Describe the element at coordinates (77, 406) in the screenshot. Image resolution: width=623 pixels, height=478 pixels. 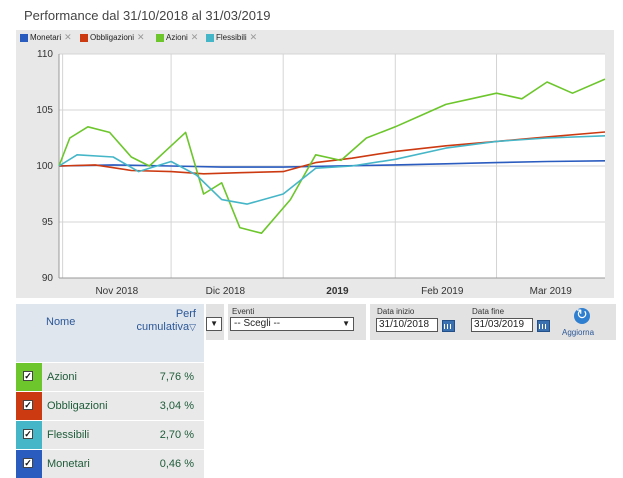
I see `row-name: Obbligazioni` at that location.